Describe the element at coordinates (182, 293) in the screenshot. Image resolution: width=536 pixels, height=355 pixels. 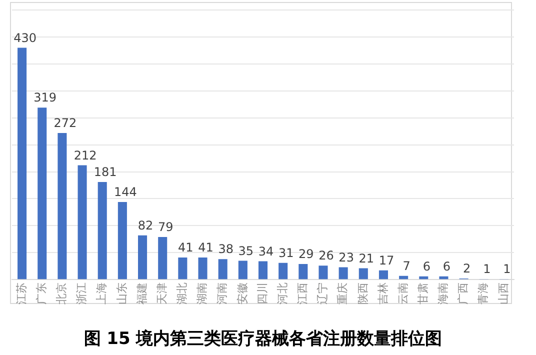
I see `x-tick-label: 湖北` at that location.